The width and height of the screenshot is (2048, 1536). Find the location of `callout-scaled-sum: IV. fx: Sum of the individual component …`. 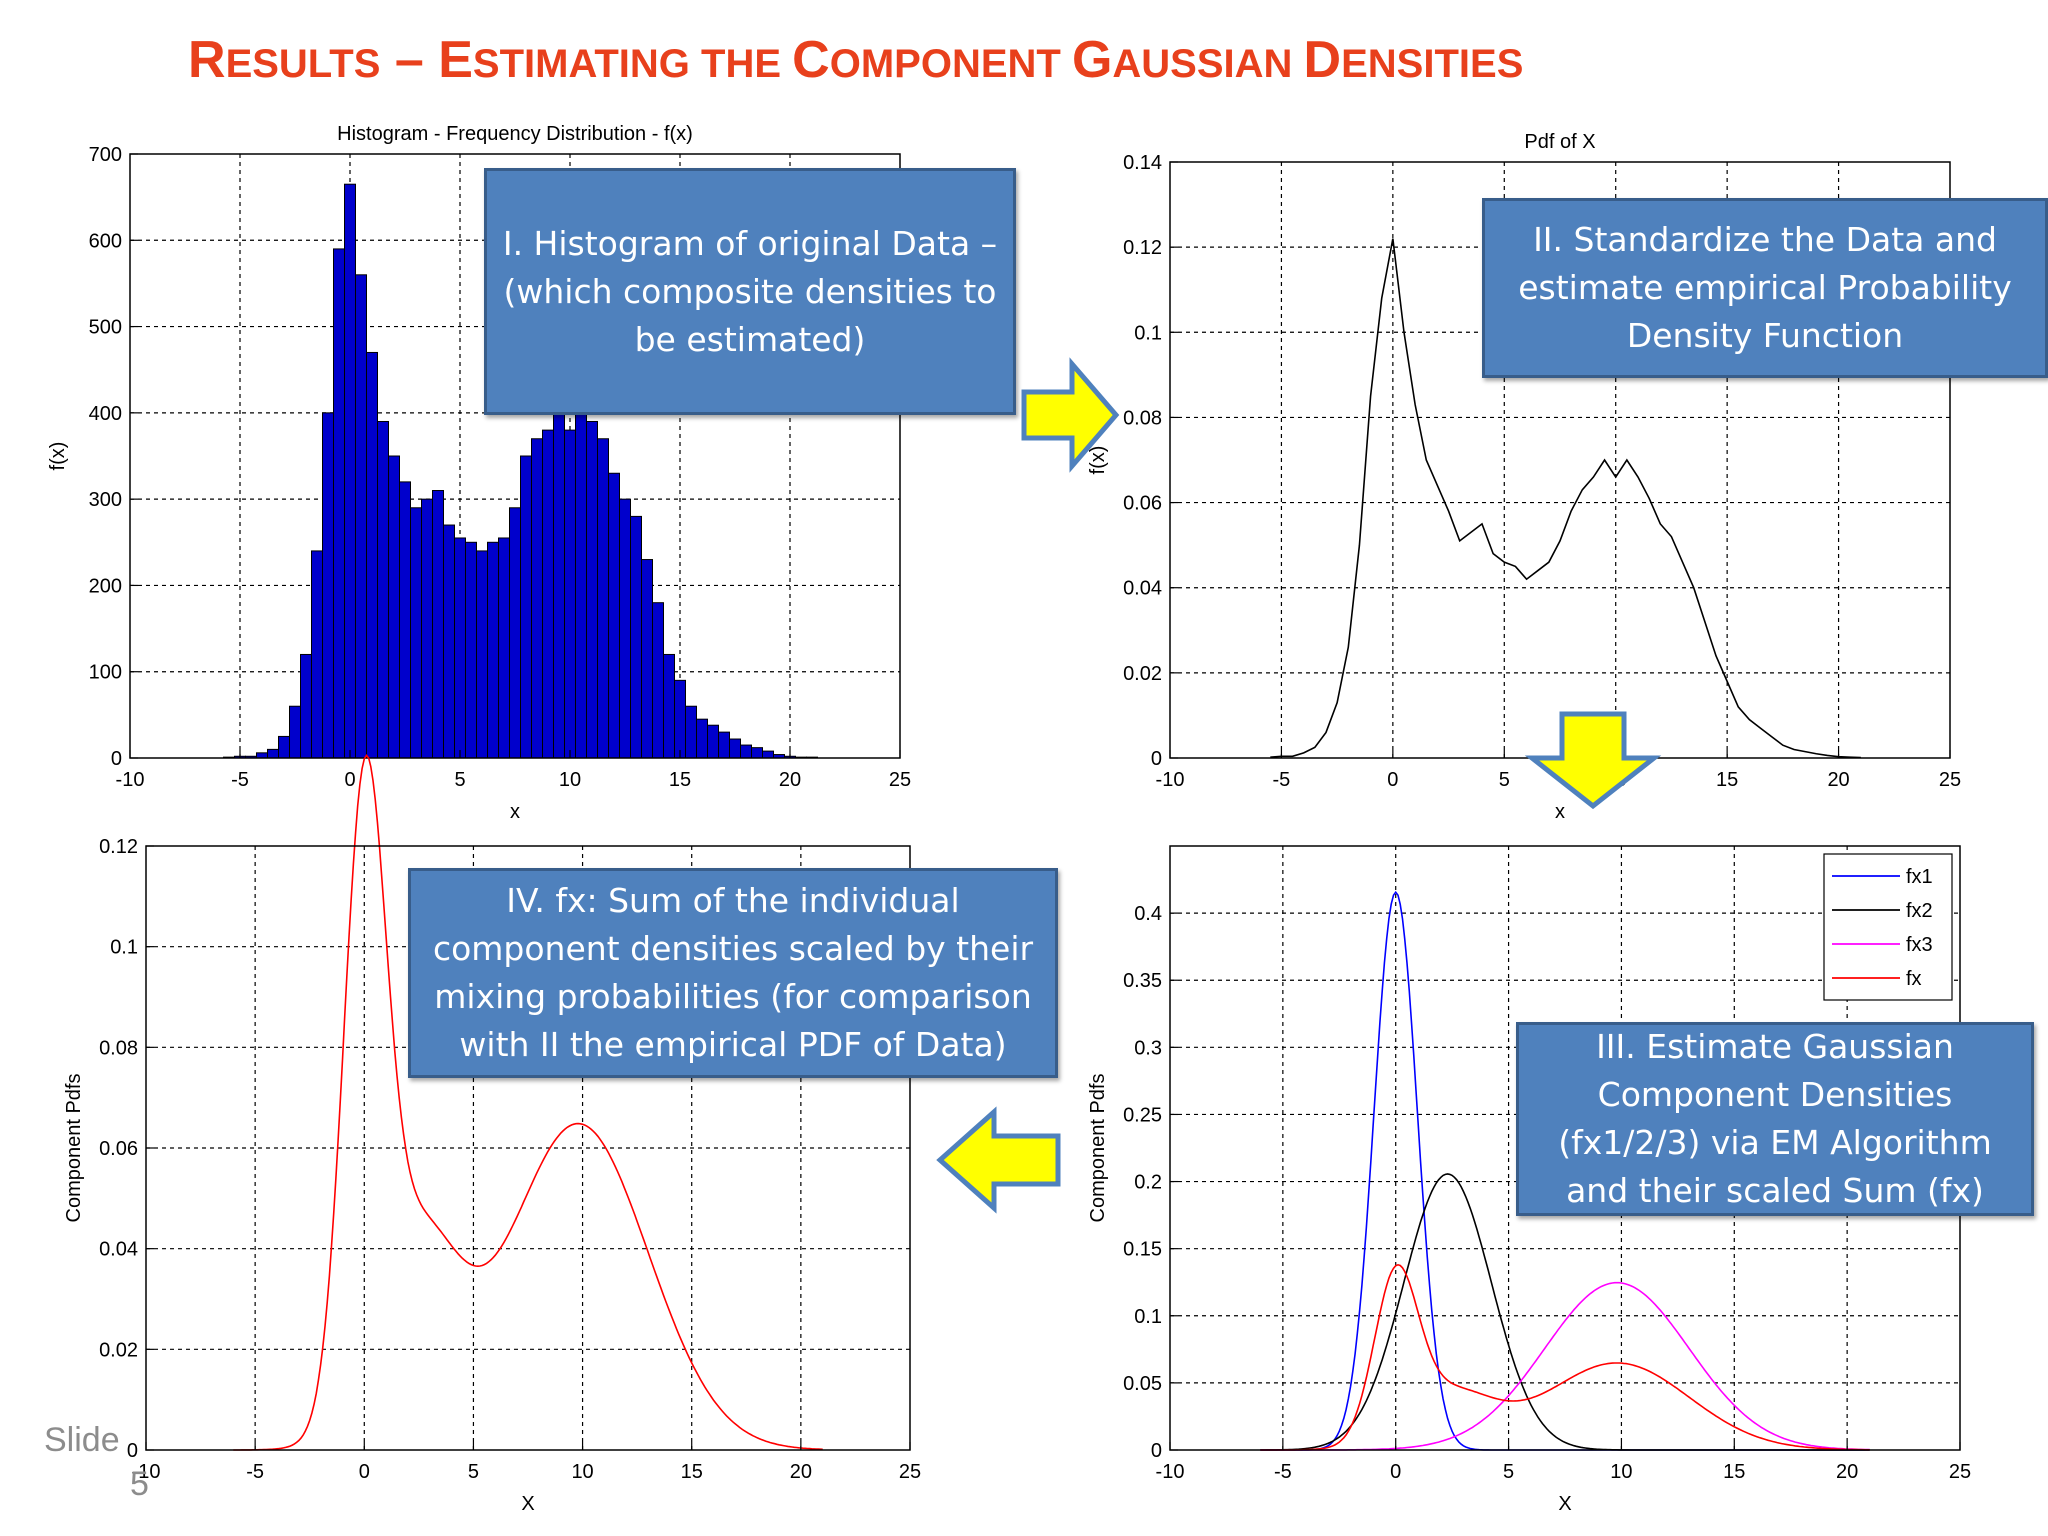

callout-scaled-sum: IV. fx: Sum of the individual component … is located at coordinates (733, 973).